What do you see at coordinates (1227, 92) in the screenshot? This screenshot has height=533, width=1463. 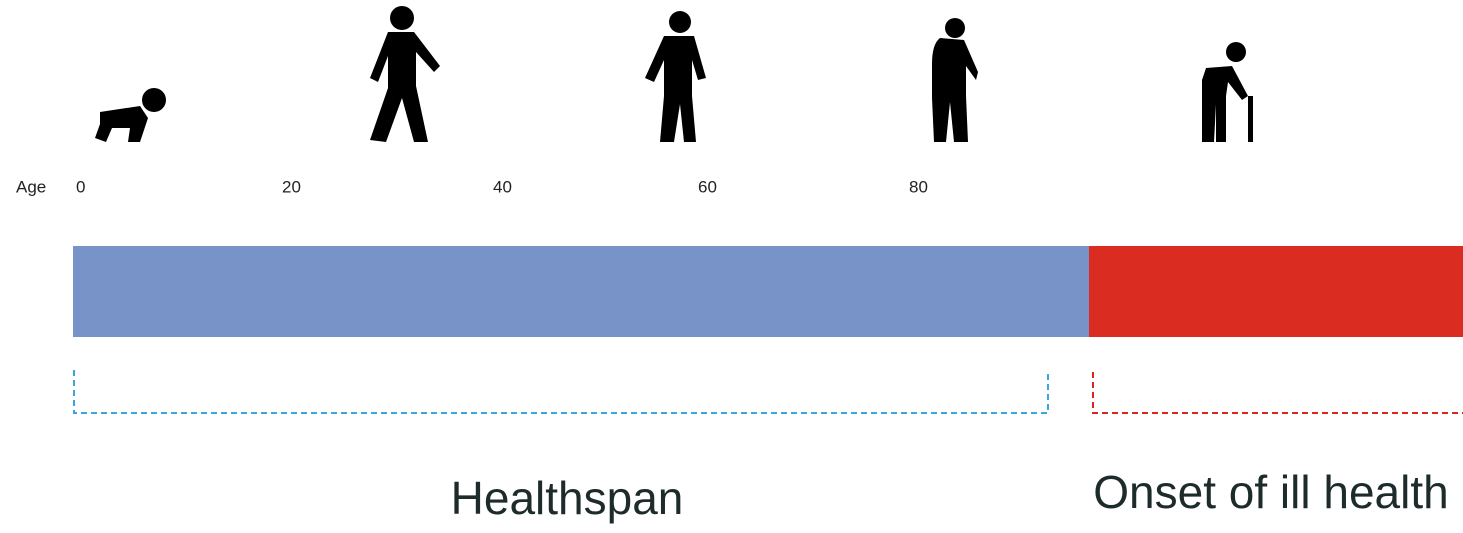 I see `elderly-icon` at bounding box center [1227, 92].